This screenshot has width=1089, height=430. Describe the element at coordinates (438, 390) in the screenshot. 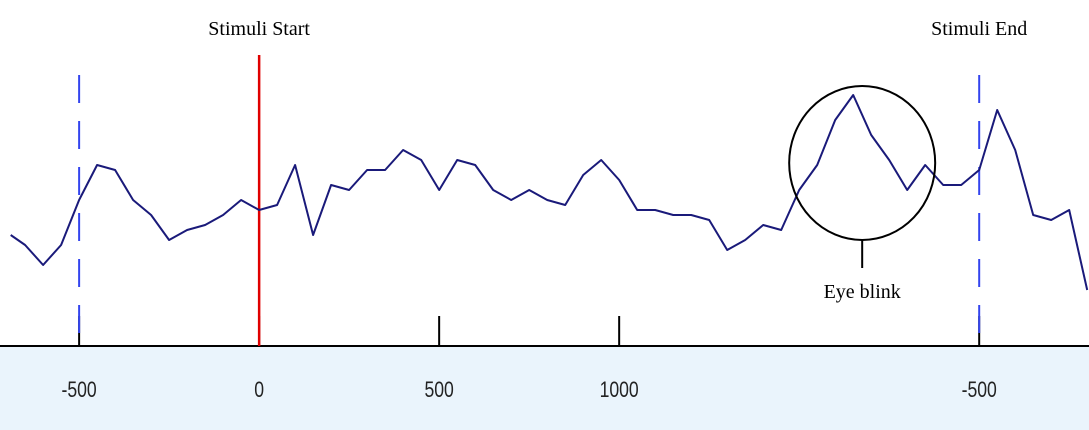

I see `x-tick-label: 500` at that location.